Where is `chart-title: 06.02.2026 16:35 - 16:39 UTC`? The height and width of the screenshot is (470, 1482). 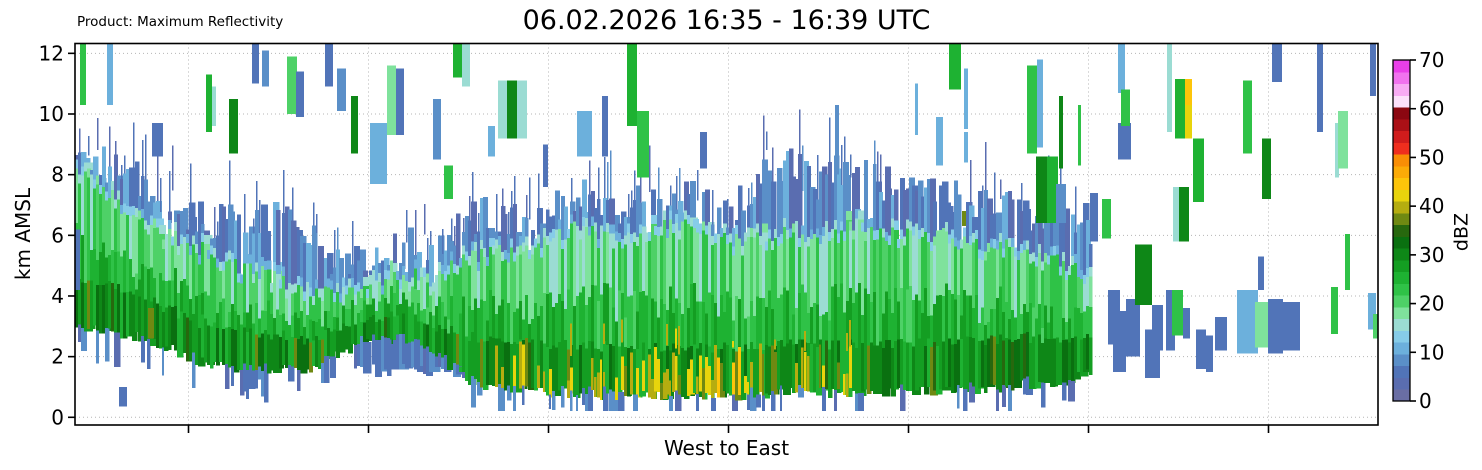
chart-title: 06.02.2026 16:35 - 16:39 UTC is located at coordinates (726, 20).